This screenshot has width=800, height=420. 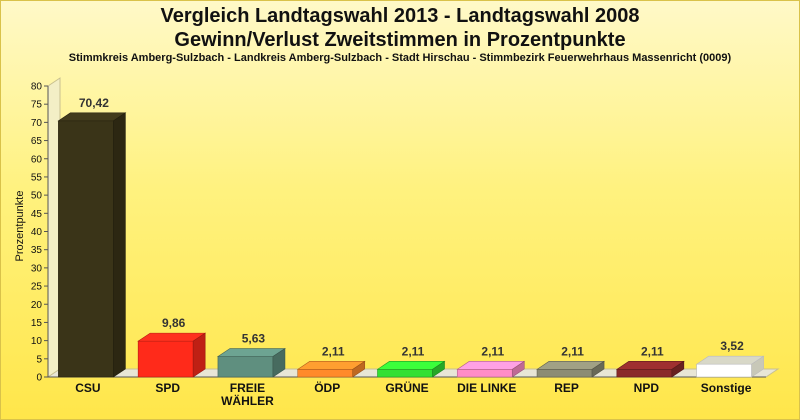 I want to click on bar-value-label-8: 3,52, so click(x=732, y=346).